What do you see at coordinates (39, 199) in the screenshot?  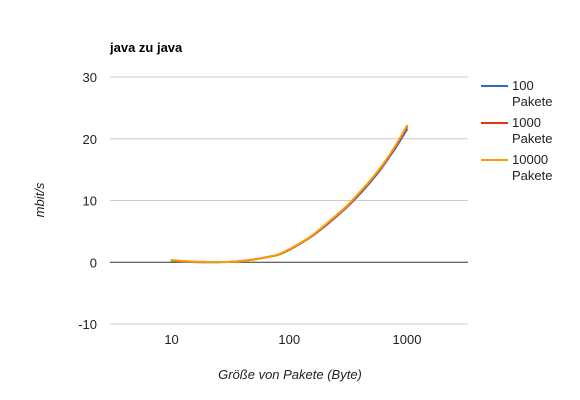 I see `y-axis-label: mbit/s` at bounding box center [39, 199].